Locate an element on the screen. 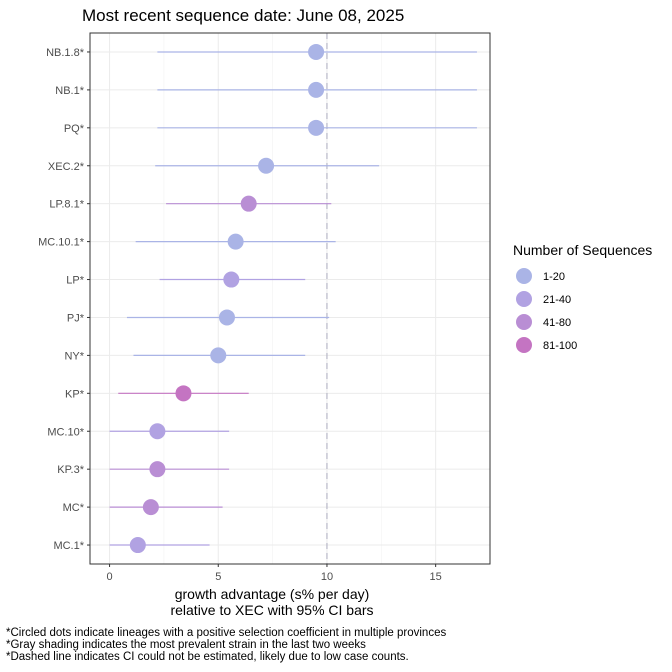  x-tick-label: 15 is located at coordinates (436, 577).